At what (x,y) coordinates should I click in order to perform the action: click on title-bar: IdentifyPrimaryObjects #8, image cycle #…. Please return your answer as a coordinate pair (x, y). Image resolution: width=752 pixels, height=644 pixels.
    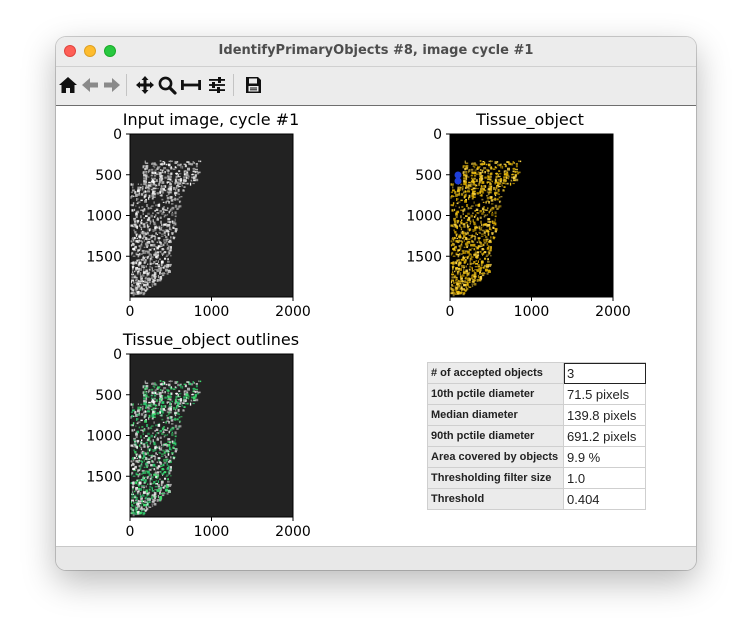
    Looking at the image, I should click on (376, 52).